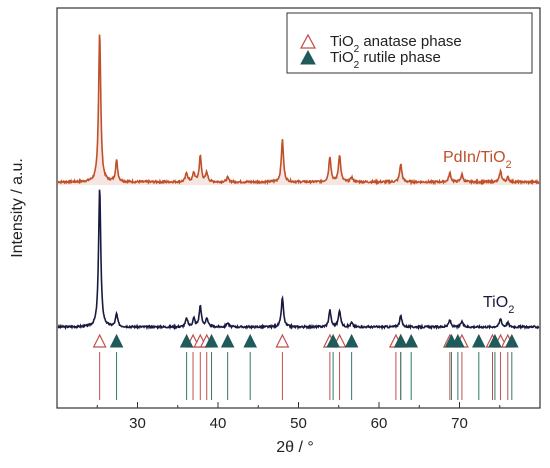 The image size is (550, 468). Describe the element at coordinates (295, 447) in the screenshot. I see `x-axis-label: 2θ / °` at that location.